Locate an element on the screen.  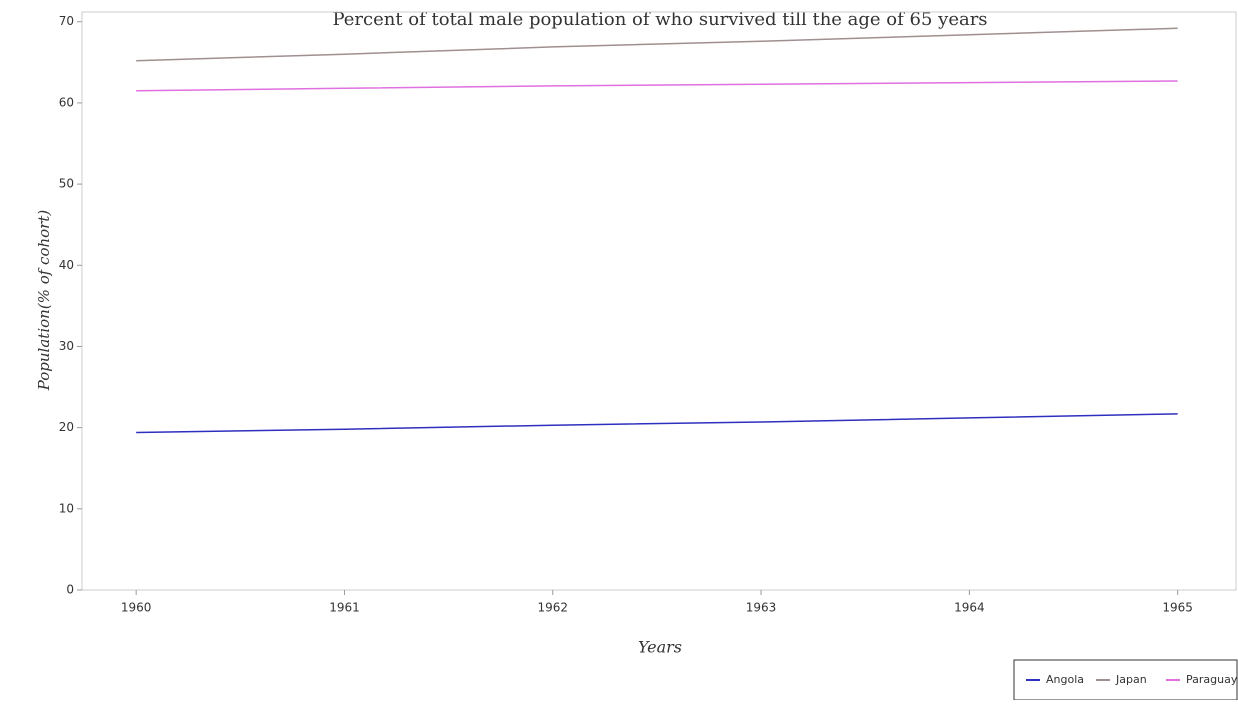
x-tick-label: 1965 is located at coordinates (1177, 608).